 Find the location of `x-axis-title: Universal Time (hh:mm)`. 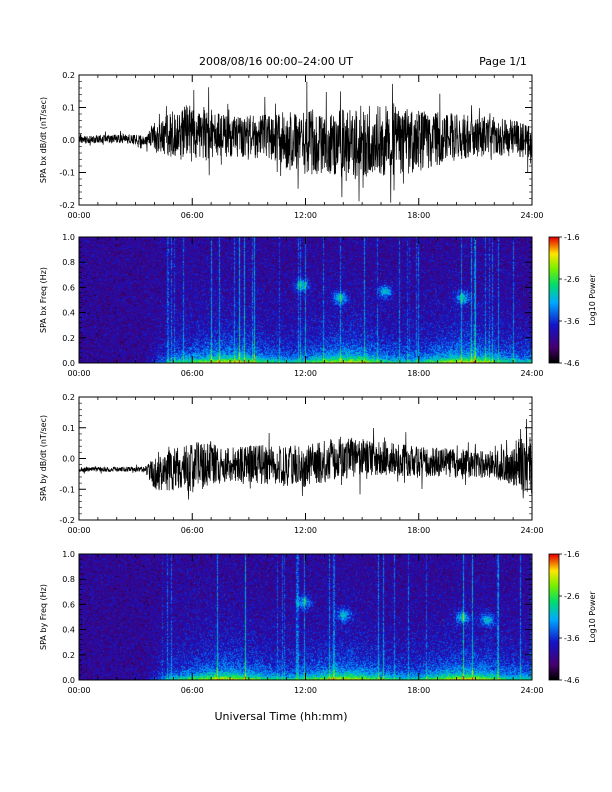

x-axis-title: Universal Time (hh:mm) is located at coordinates (281, 716).